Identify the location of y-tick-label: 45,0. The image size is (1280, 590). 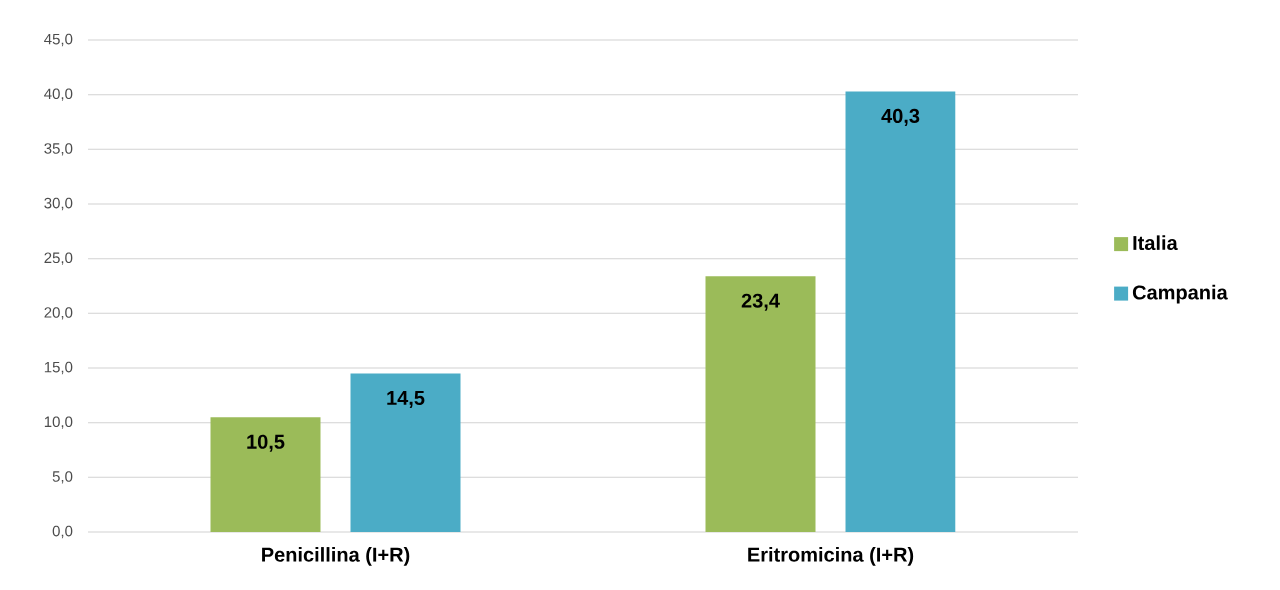
(58, 40).